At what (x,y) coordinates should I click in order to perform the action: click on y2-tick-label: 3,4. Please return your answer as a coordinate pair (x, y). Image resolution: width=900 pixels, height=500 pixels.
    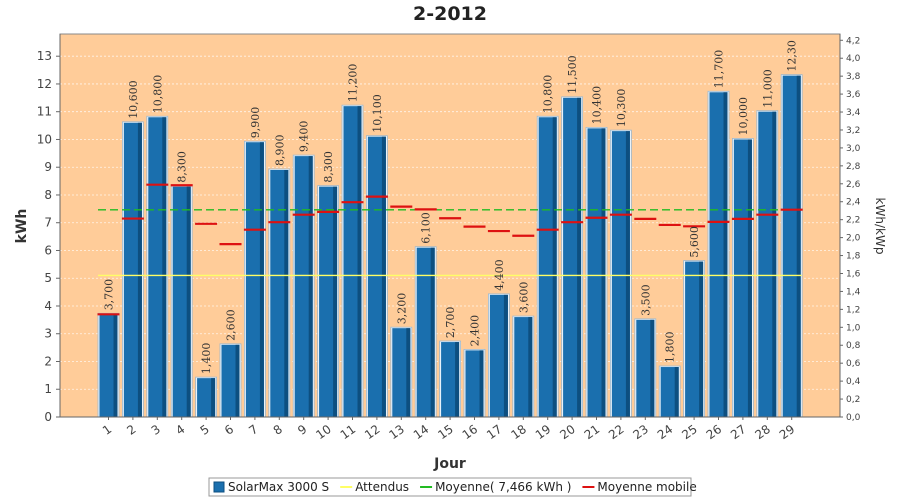
    Looking at the image, I should click on (853, 113).